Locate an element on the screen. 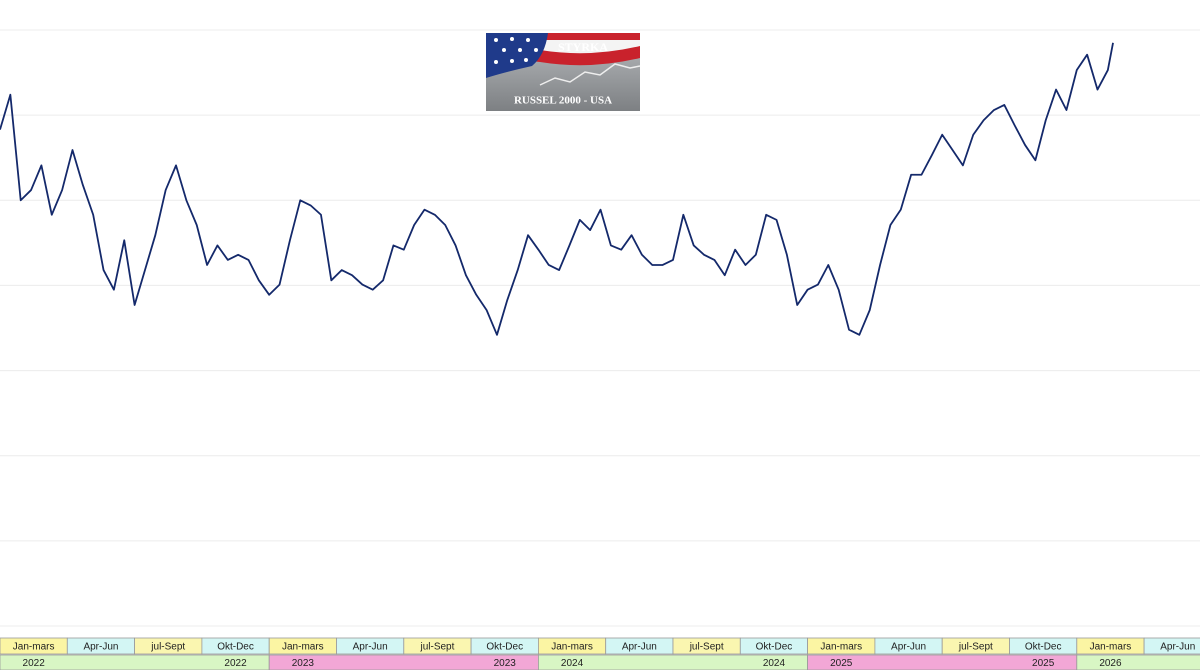 This screenshot has height=670, width=1200. year-label: 2026 is located at coordinates (1110, 663).